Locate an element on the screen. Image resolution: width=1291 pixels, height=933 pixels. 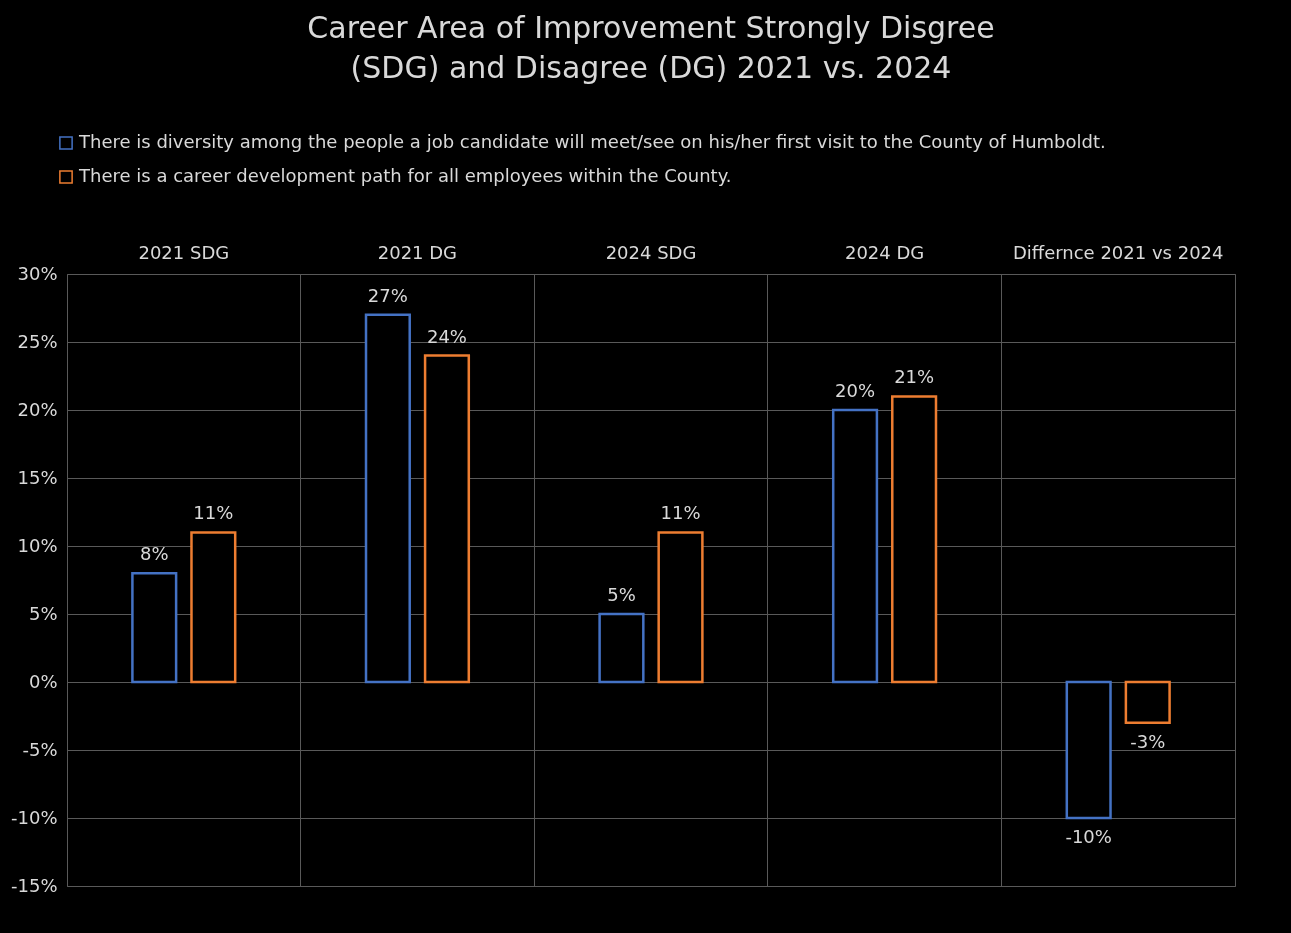
y-tick-label: 0% is located at coordinates (43, 681).